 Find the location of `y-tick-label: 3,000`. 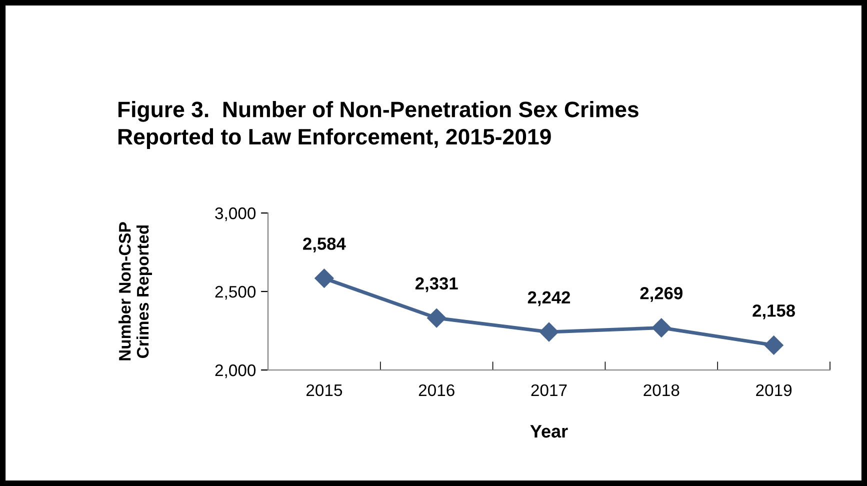

y-tick-label: 3,000 is located at coordinates (235, 214).